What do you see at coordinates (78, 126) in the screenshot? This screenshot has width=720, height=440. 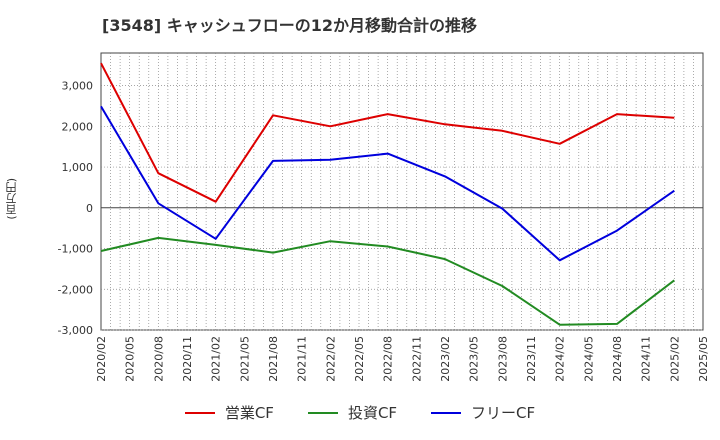 I see `y-tick-label: 2,000` at bounding box center [78, 126].